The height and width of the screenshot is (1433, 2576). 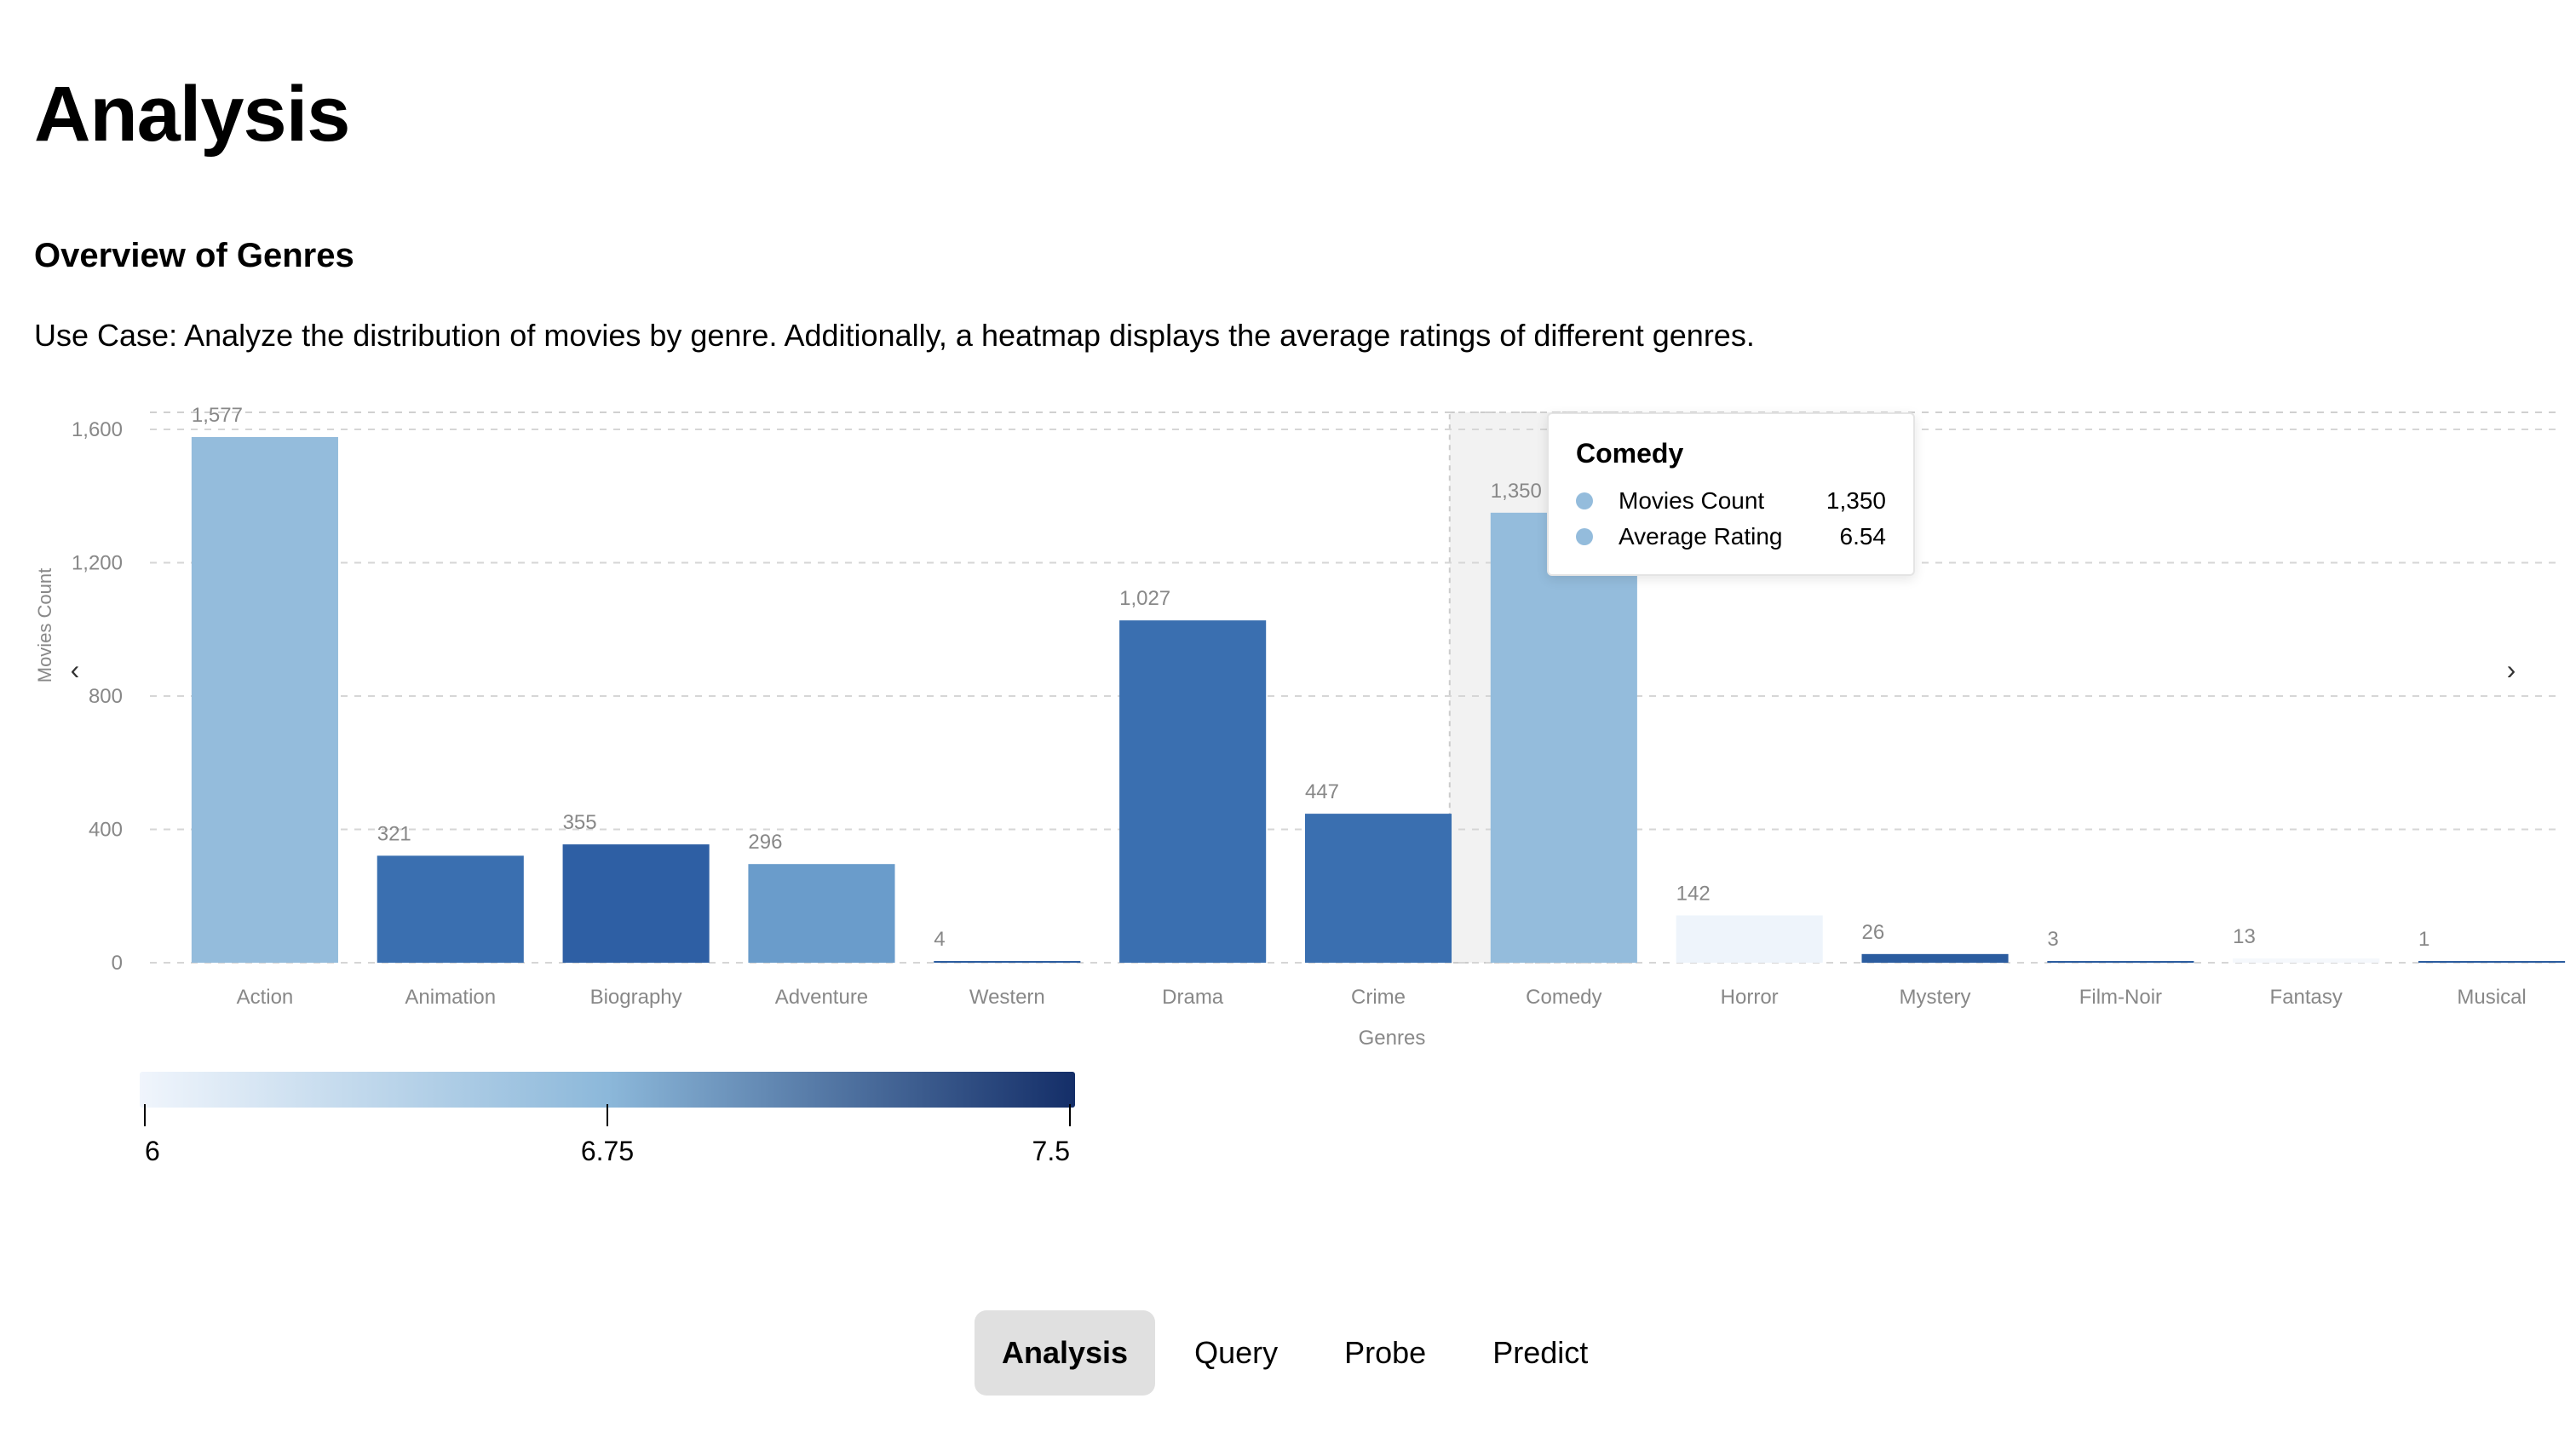 What do you see at coordinates (2121, 997) in the screenshot?
I see `x-tick-label: Film-Noir` at bounding box center [2121, 997].